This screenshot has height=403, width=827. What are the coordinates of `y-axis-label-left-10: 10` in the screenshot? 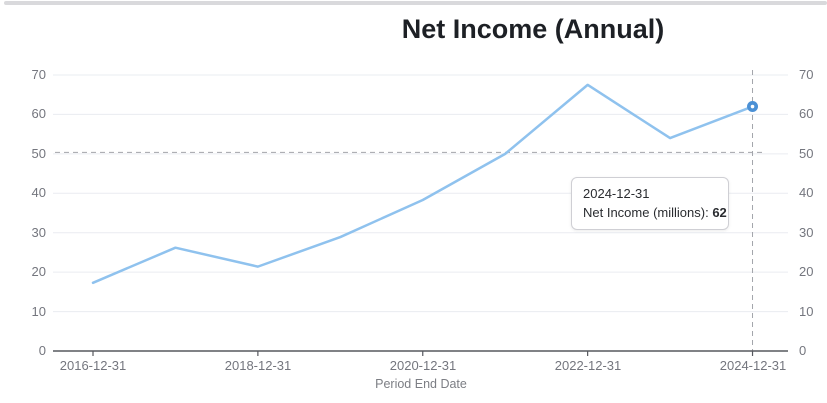 It's located at (38, 311).